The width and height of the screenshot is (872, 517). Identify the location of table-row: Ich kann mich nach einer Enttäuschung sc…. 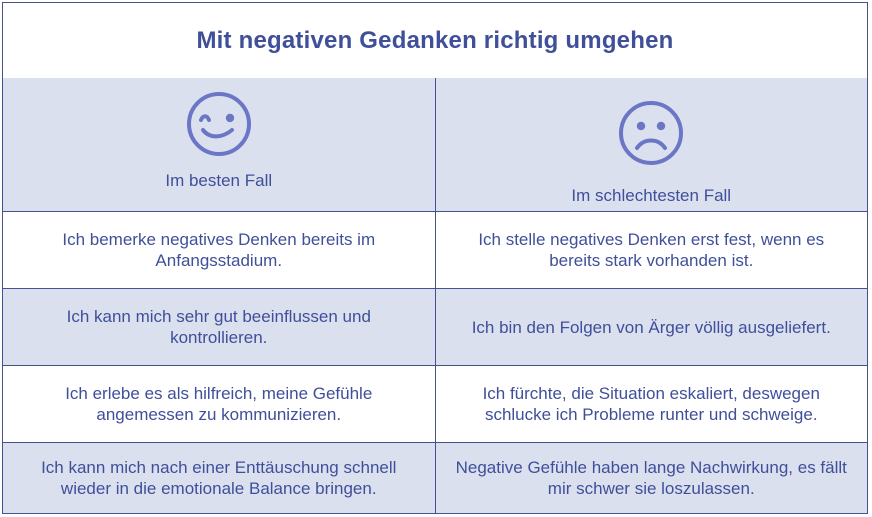
(435, 478).